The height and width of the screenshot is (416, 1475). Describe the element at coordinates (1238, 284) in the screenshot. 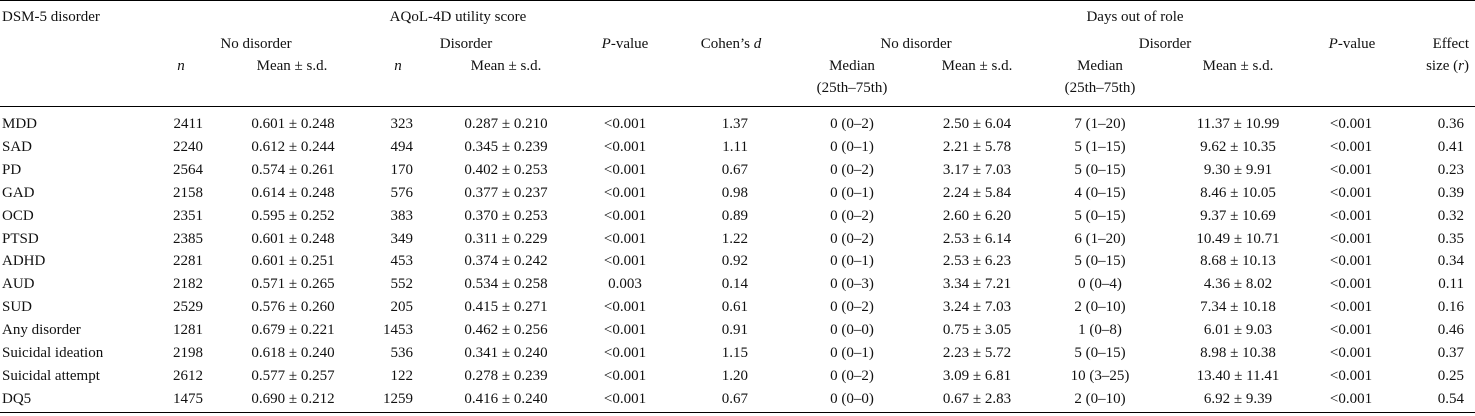

I see `cell-days-mean-disorder: 4.36 ± 8.02` at that location.